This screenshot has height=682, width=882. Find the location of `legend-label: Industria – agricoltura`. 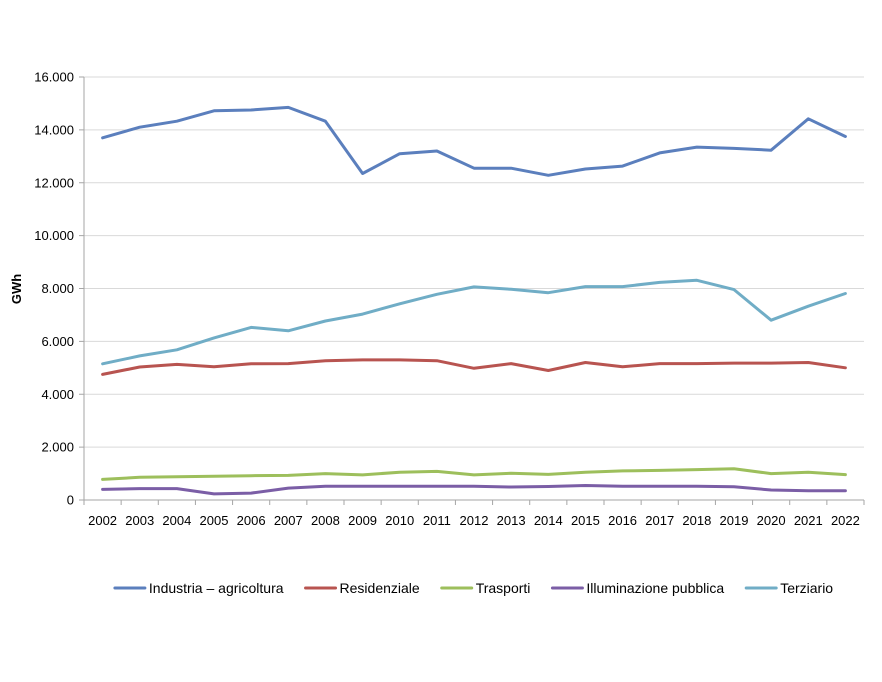

legend-label: Industria – agricoltura is located at coordinates (216, 588).